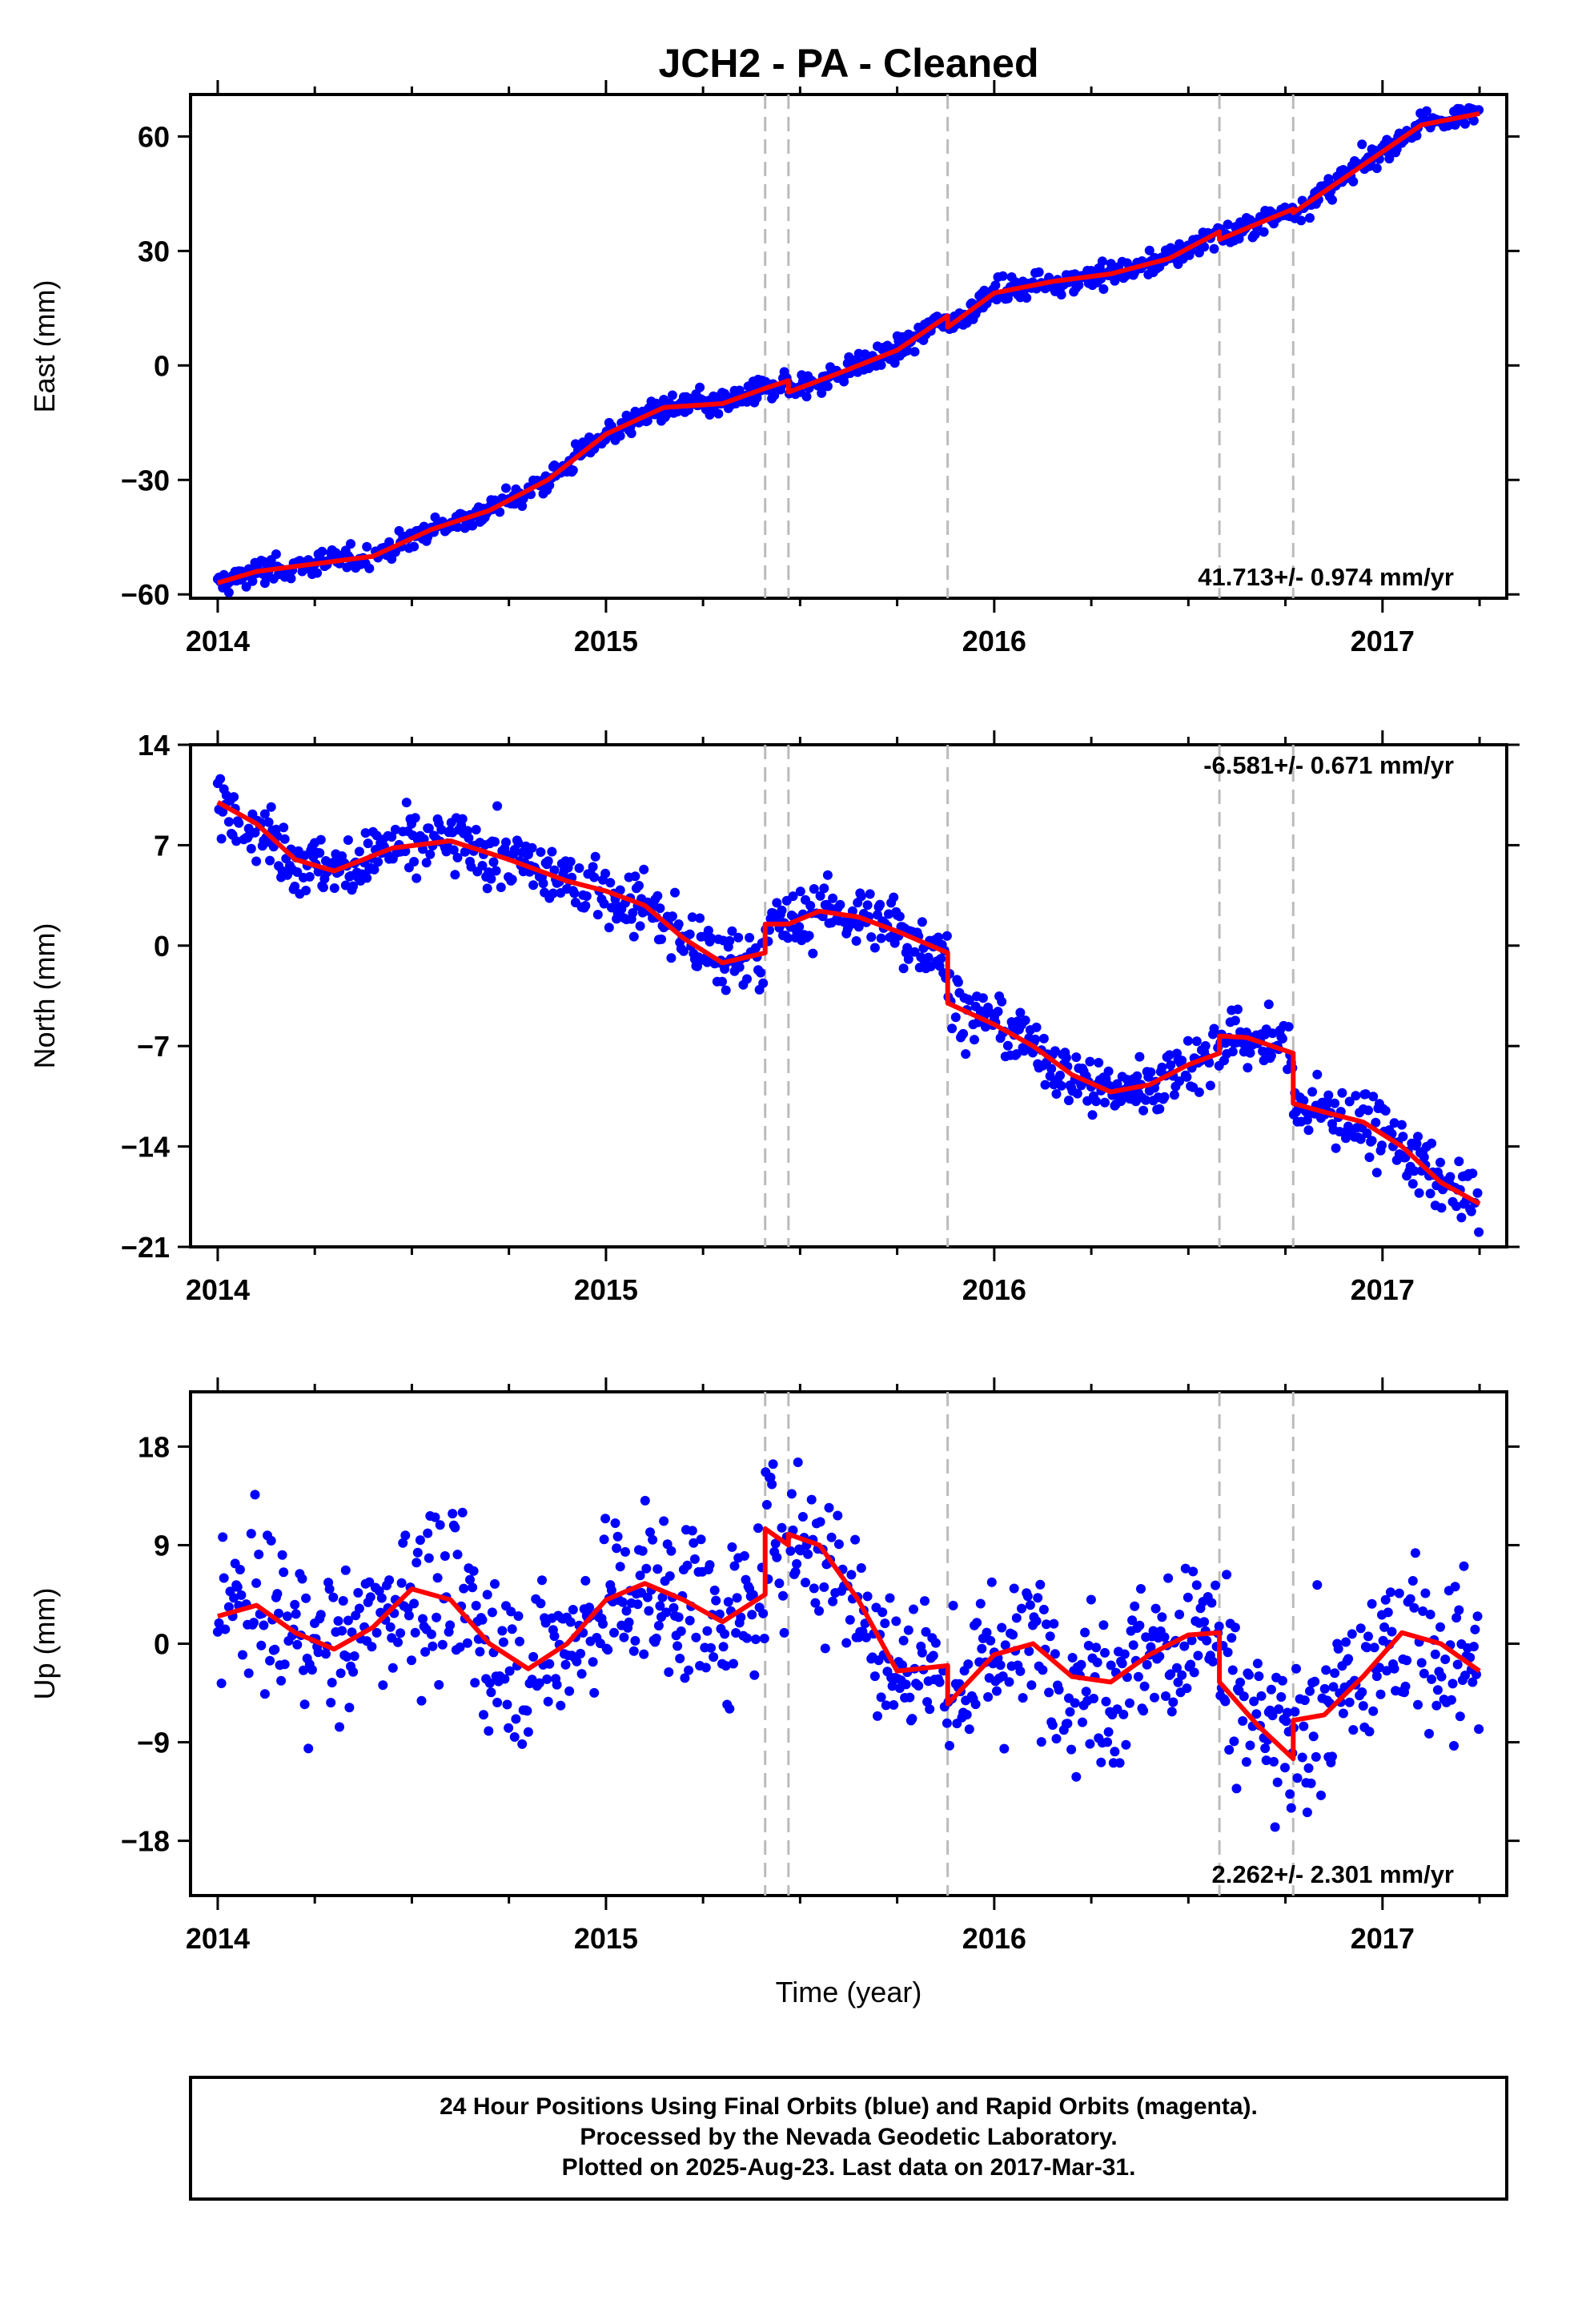  What do you see at coordinates (1328, 765) in the screenshot?
I see `velocity-label: -6.581+/- 0.671 mm/yr` at bounding box center [1328, 765].